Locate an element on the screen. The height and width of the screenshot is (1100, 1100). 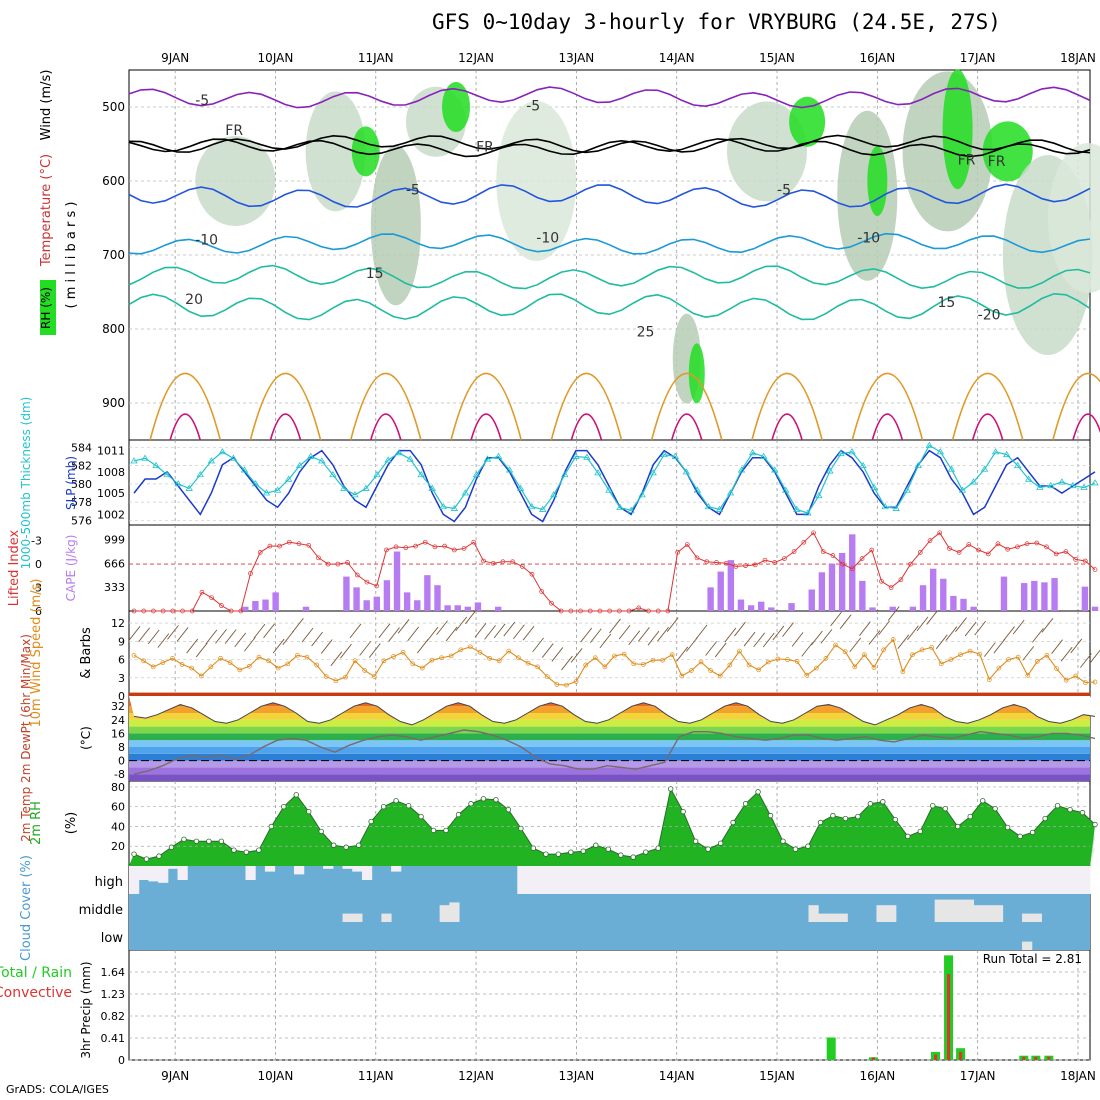
temperature-contour-hot is located at coordinates (686, 427).